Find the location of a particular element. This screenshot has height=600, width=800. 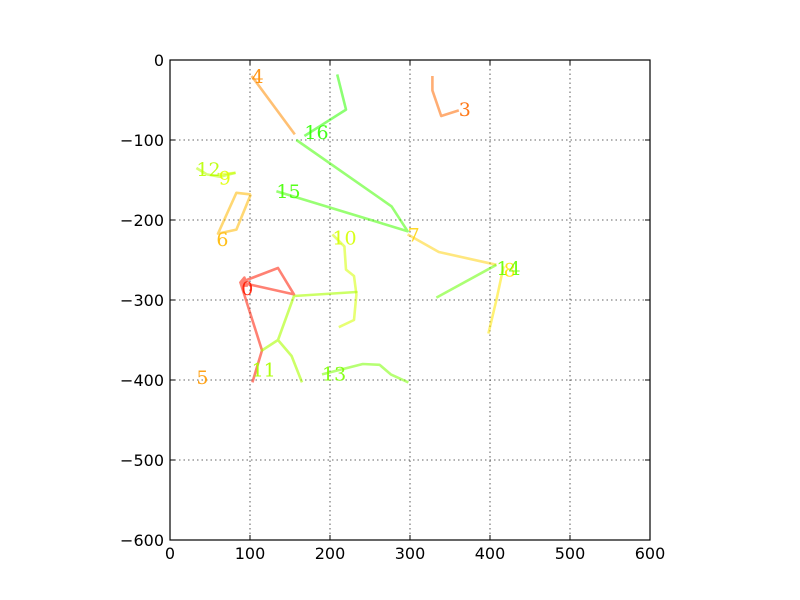

series-label-13: 13 is located at coordinates (334, 375).